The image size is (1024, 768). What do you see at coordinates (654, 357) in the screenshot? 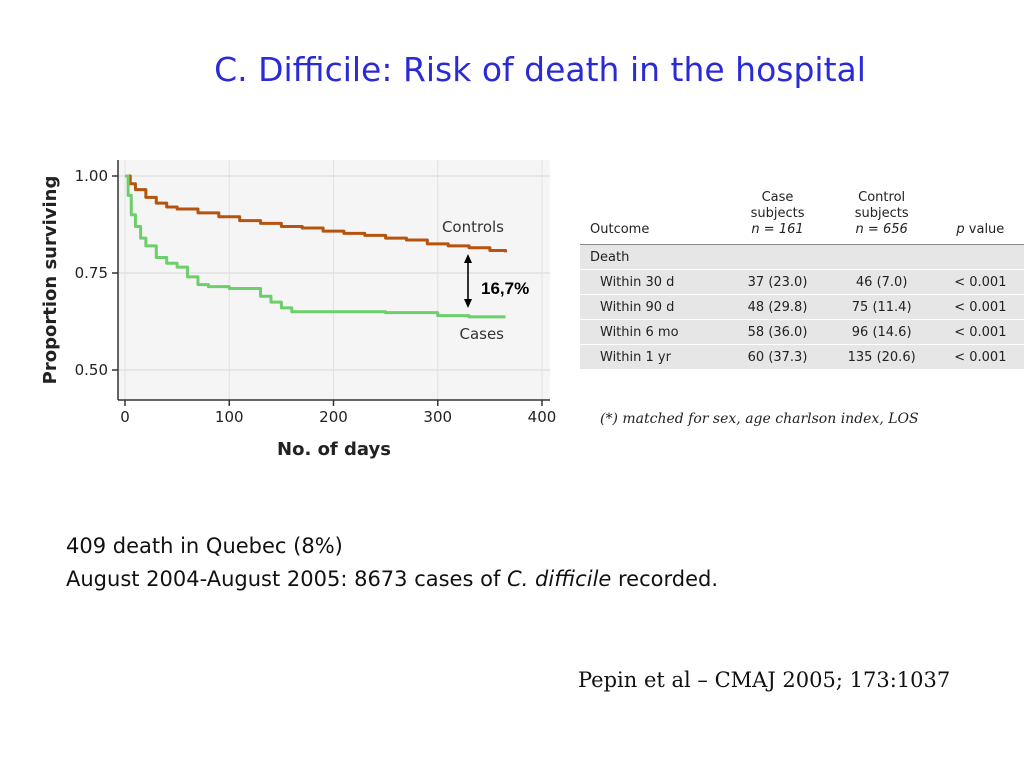
I see `row-label: Within 1 yr` at bounding box center [654, 357].